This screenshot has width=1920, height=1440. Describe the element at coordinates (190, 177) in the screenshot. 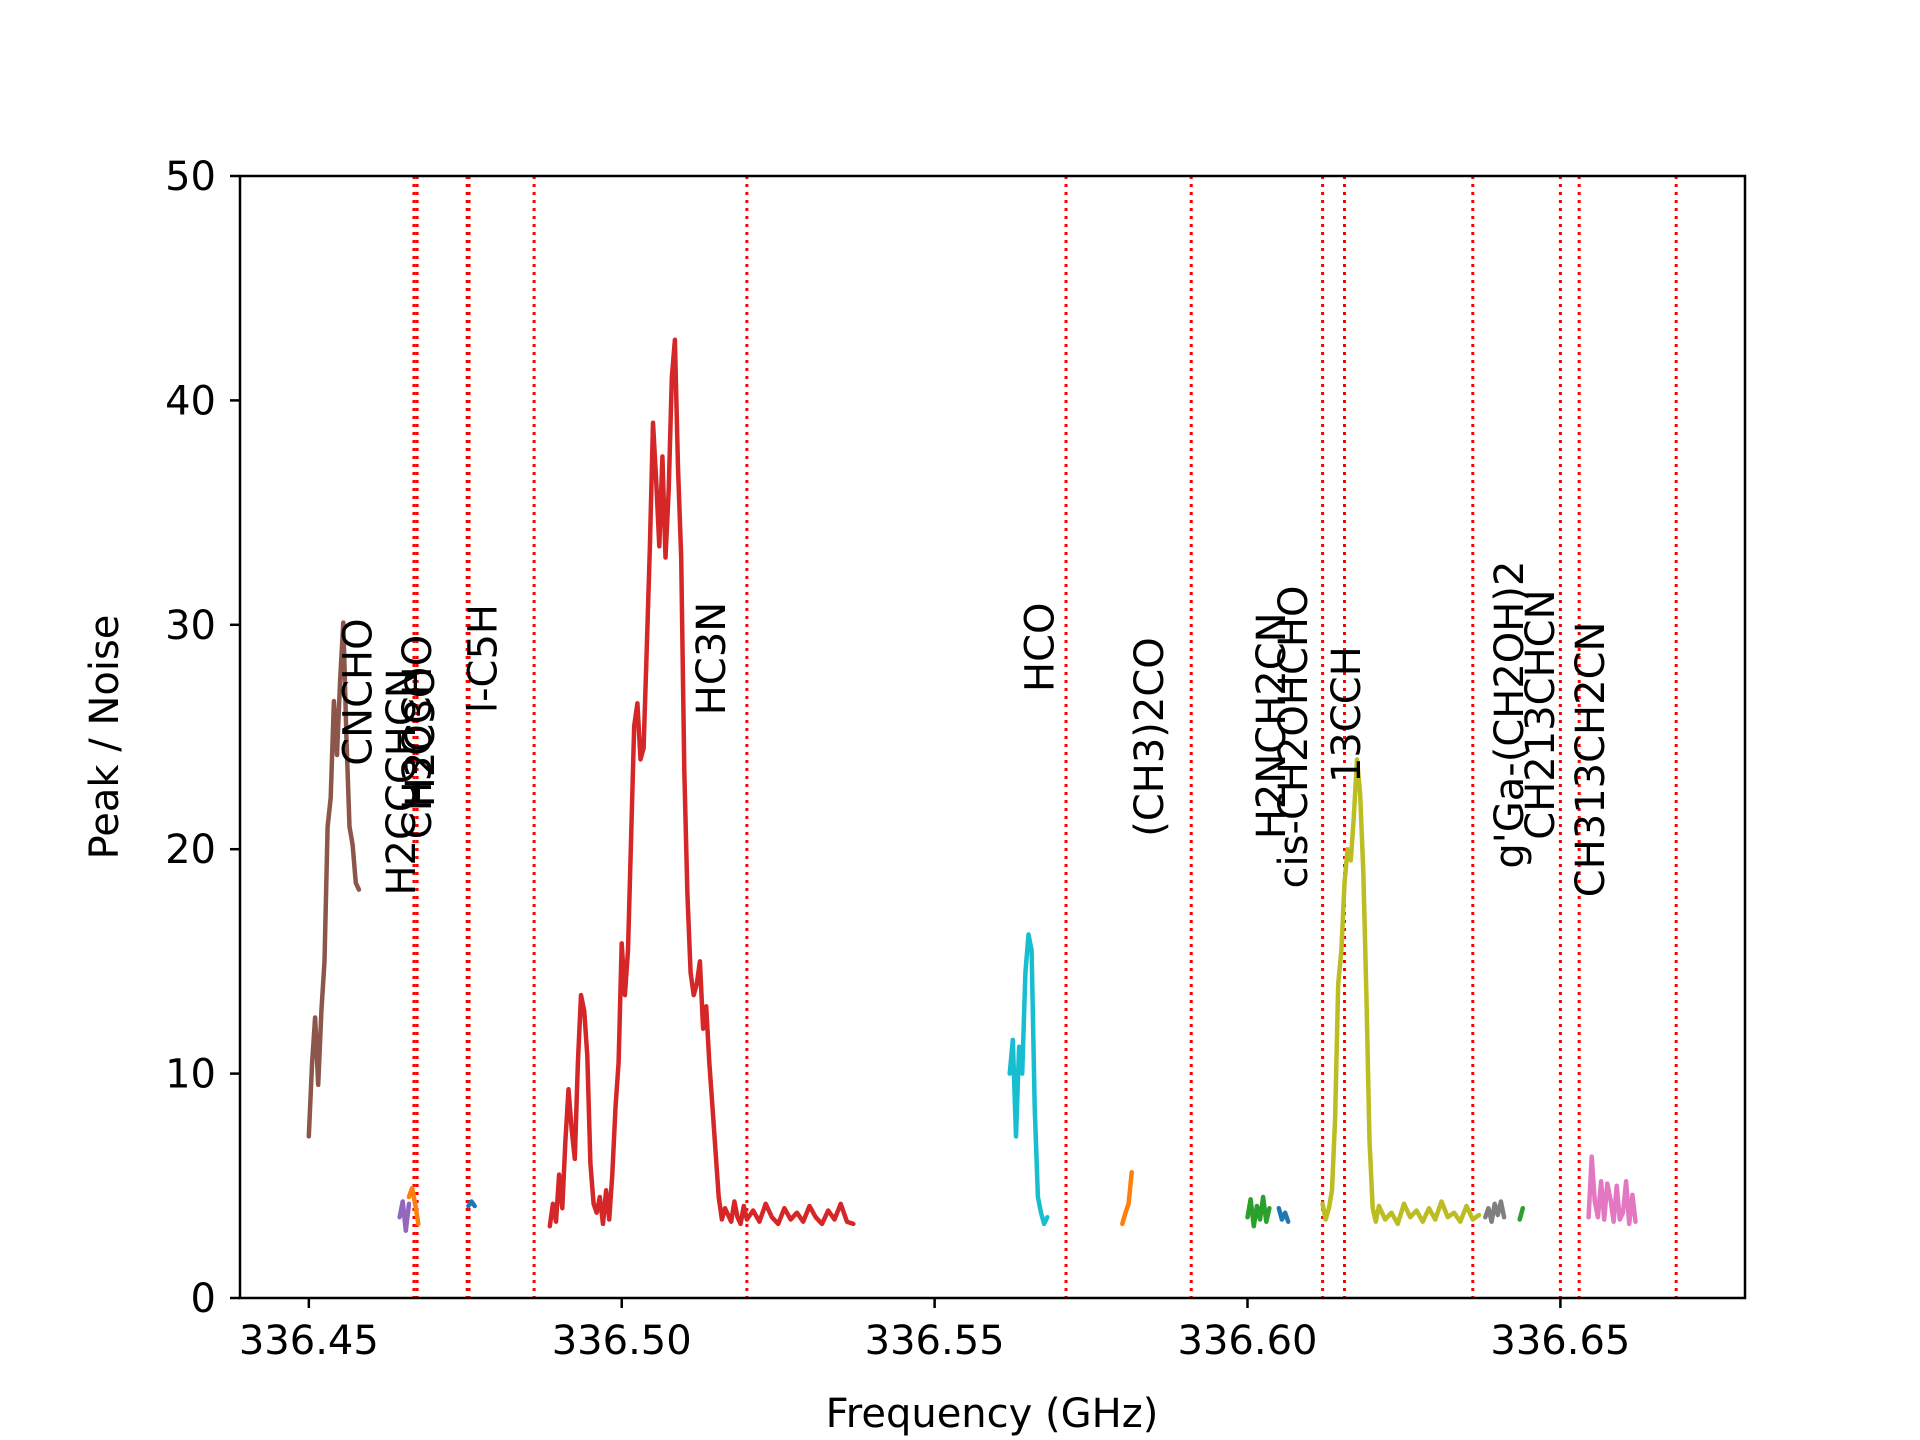

I see `y-tick-label-5: 50` at that location.